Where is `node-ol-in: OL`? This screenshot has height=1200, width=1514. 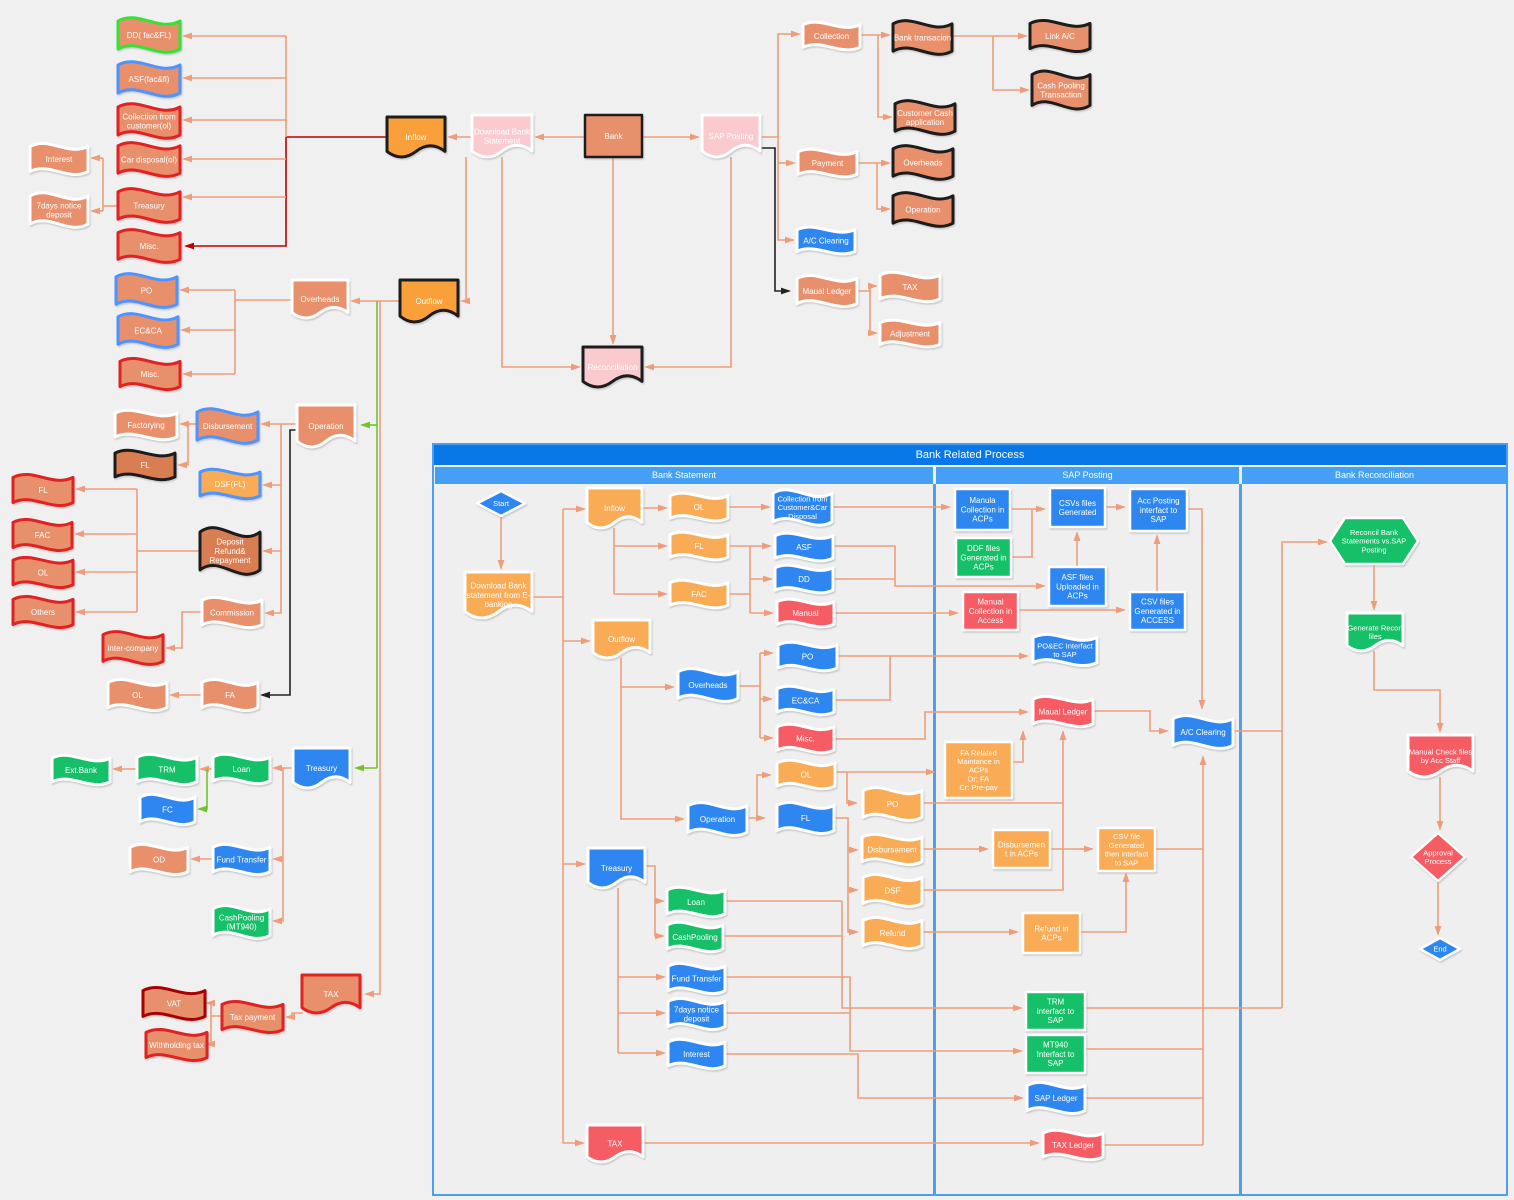
node-ol-in: OL is located at coordinates (699, 507).